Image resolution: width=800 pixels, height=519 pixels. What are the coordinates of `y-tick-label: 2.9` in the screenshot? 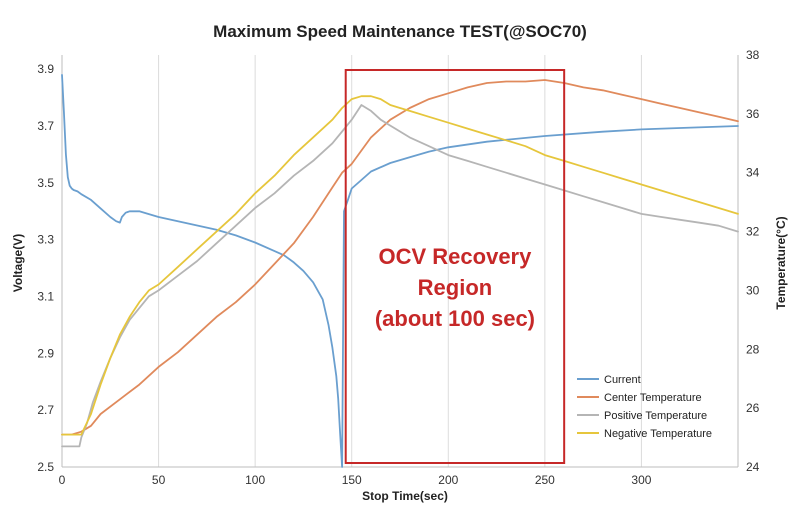 It's located at (45, 353).